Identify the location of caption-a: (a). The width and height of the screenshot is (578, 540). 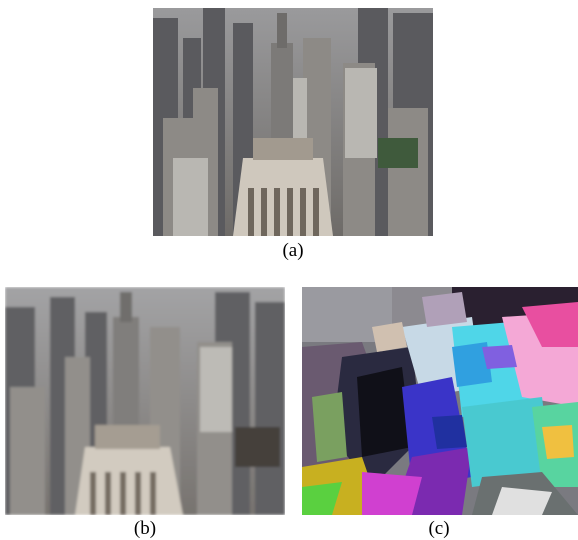
(293, 250).